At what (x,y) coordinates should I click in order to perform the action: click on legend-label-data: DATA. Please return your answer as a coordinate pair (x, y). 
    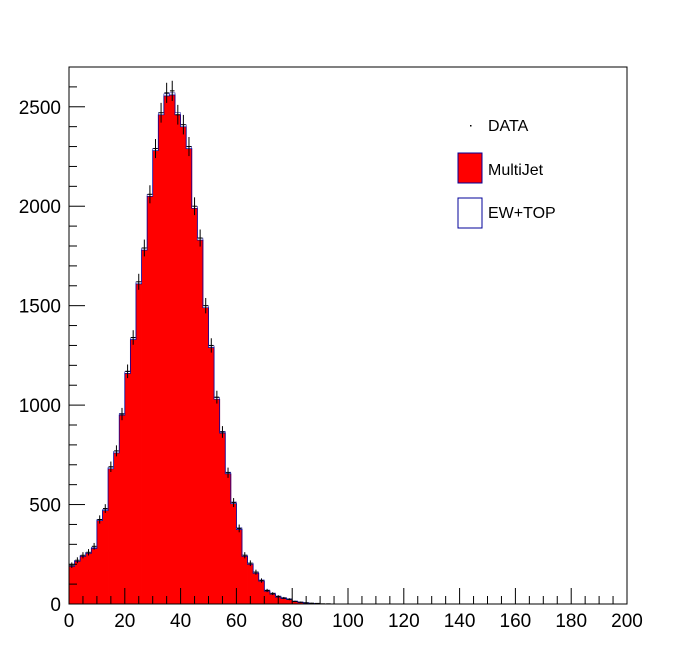
    Looking at the image, I should click on (508, 126).